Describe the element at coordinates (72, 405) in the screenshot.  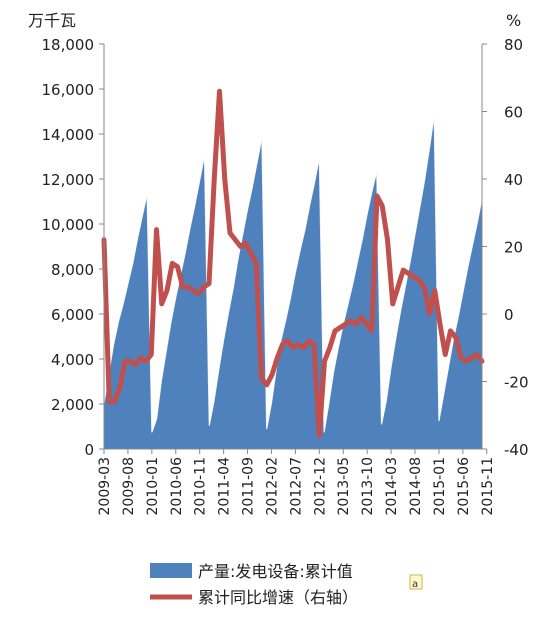
I see `left-tick-label: 2,000` at that location.